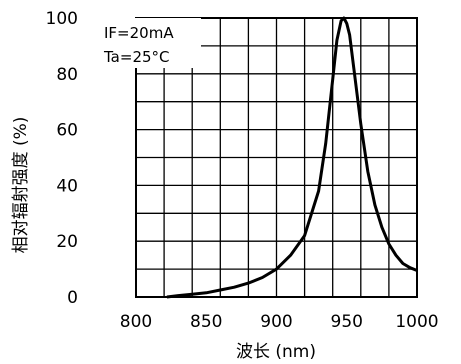 The height and width of the screenshot is (364, 461). Describe the element at coordinates (416, 322) in the screenshot. I see `x-tick-label: 1000` at that location.